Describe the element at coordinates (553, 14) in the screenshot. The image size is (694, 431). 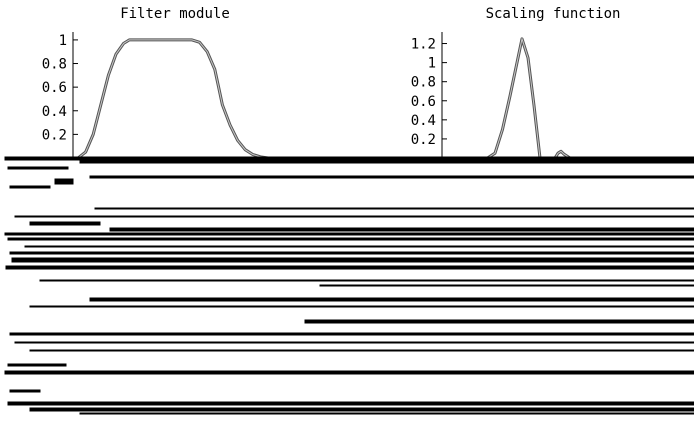
I see `chart-title: Scaling function` at that location.